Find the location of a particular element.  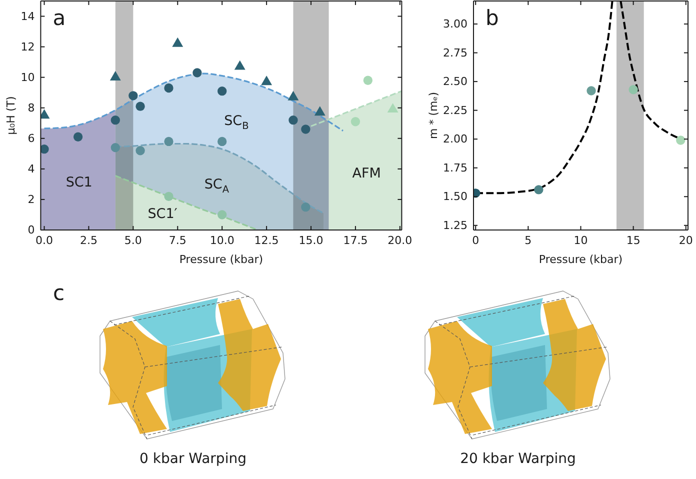

x-tick-label: 5.0 is located at coordinates (133, 240).